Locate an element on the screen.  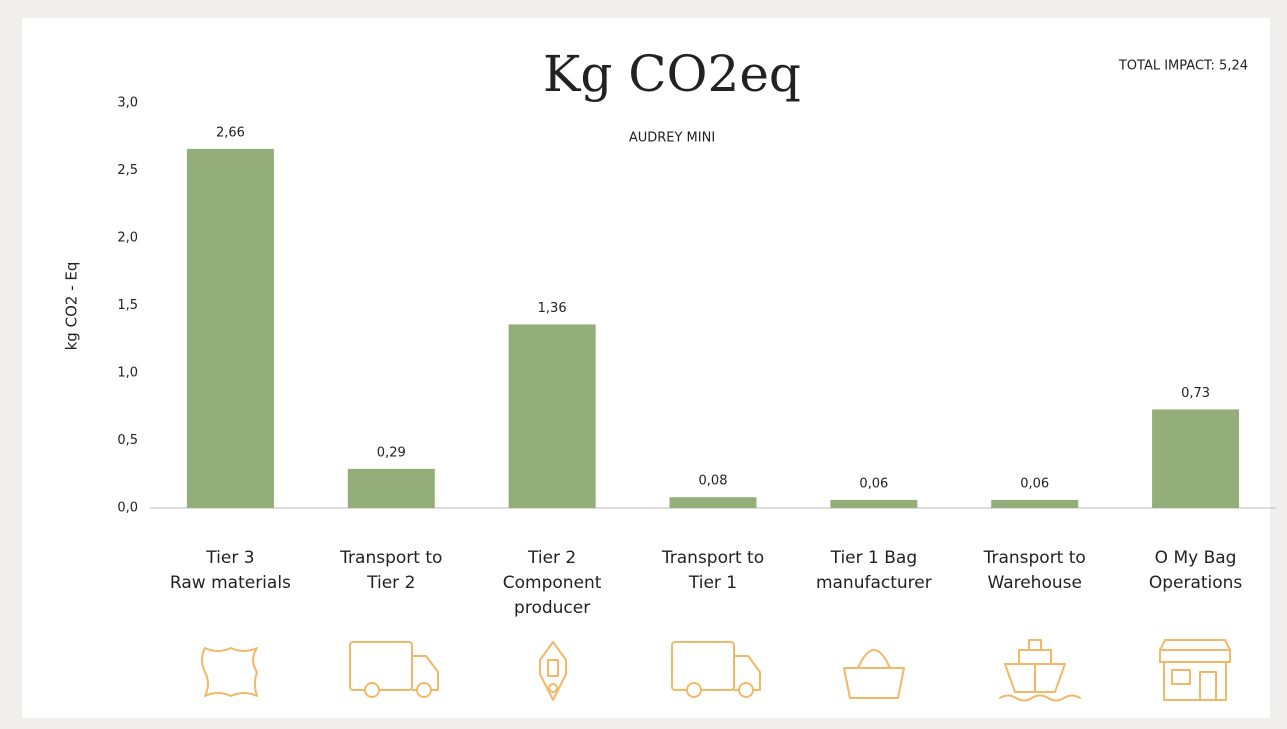
chart-subtitle: AUDREY MINI is located at coordinates (672, 138).